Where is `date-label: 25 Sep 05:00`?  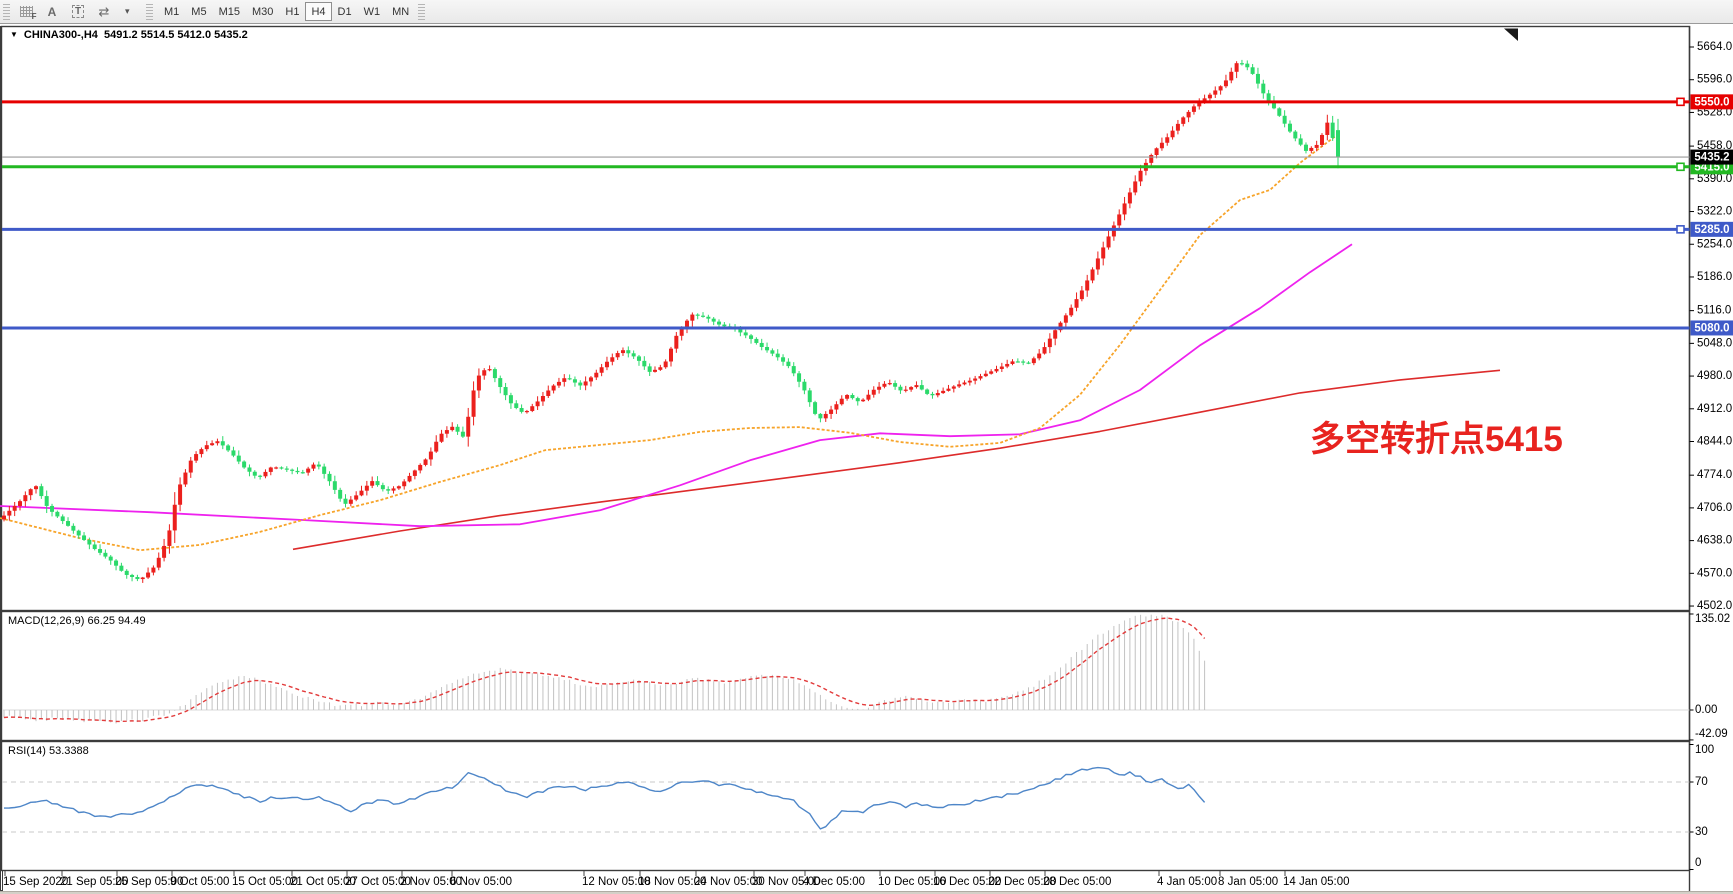
date-label: 25 Sep 05:00 is located at coordinates (149, 882).